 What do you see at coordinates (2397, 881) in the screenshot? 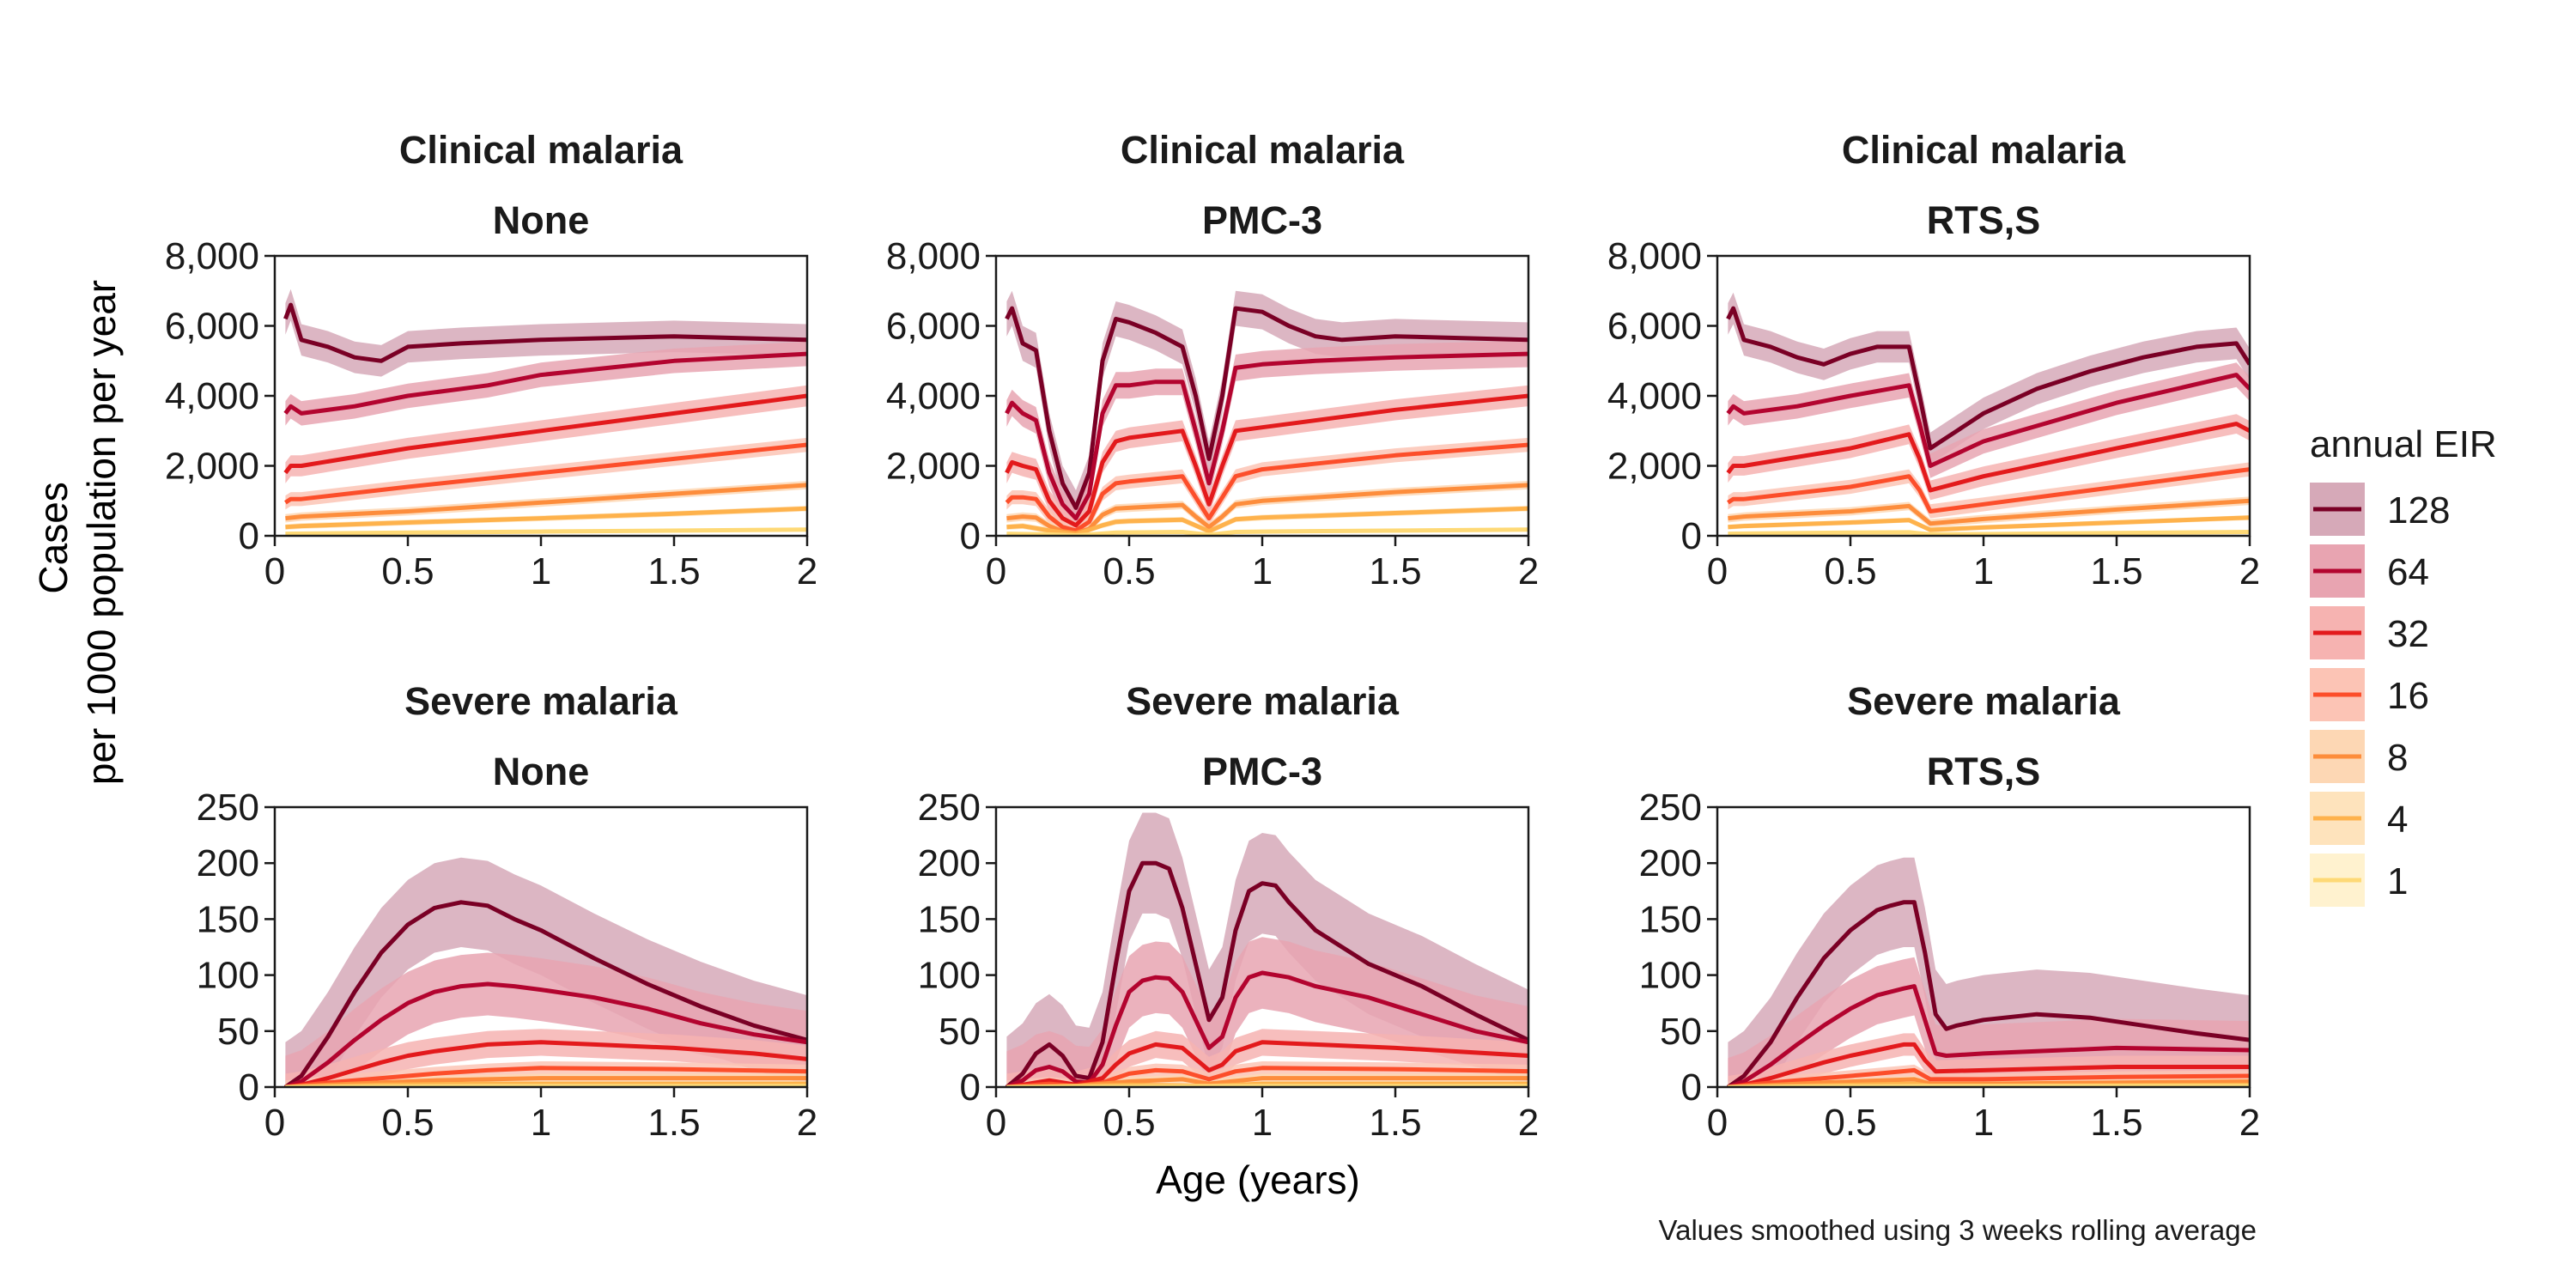
I see `legend-label: 1` at bounding box center [2397, 881].